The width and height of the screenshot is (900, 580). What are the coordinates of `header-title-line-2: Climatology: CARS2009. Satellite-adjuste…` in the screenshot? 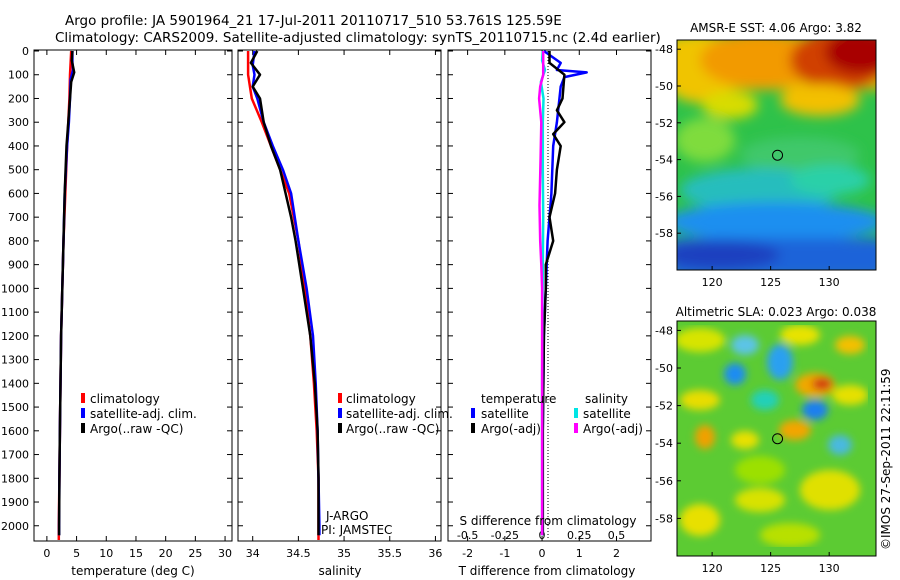 It's located at (358, 38).